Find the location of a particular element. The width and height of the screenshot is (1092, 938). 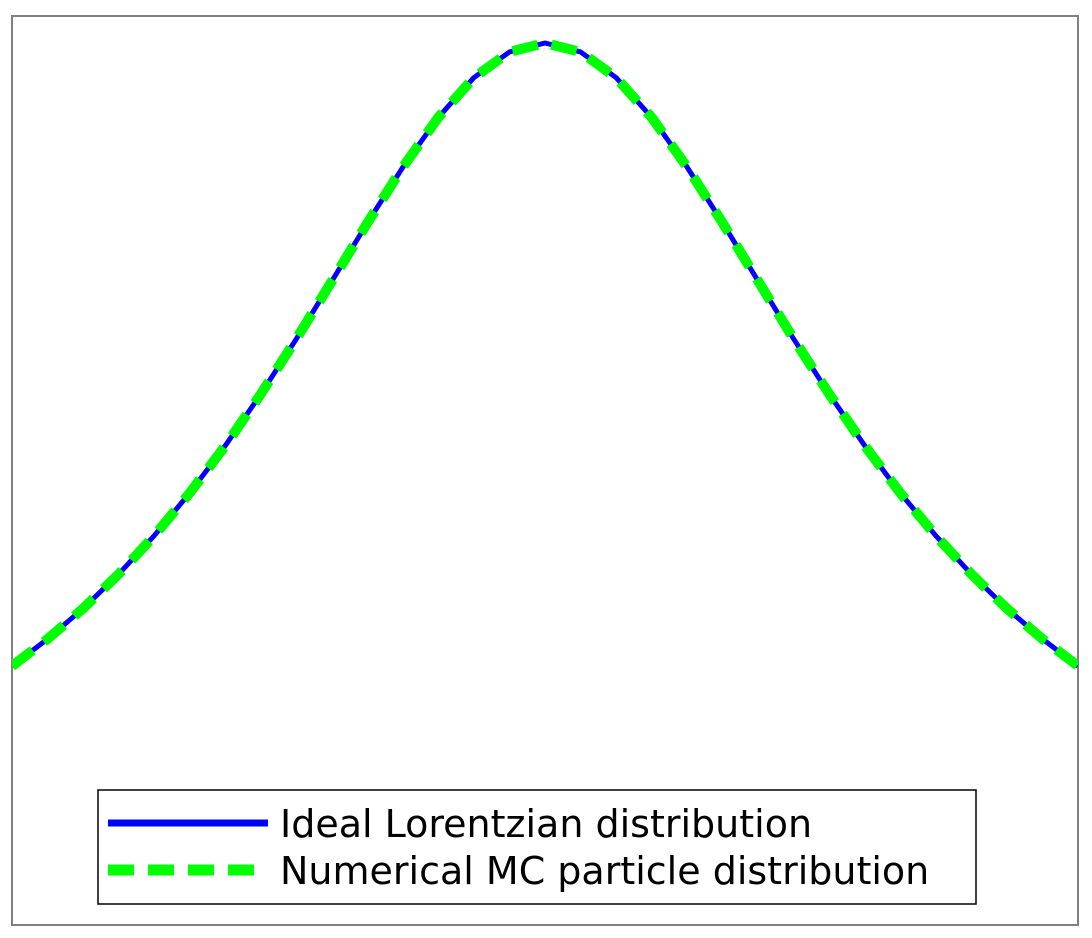

legend-label-numerical: Numerical MC particle distribution is located at coordinates (604, 871).